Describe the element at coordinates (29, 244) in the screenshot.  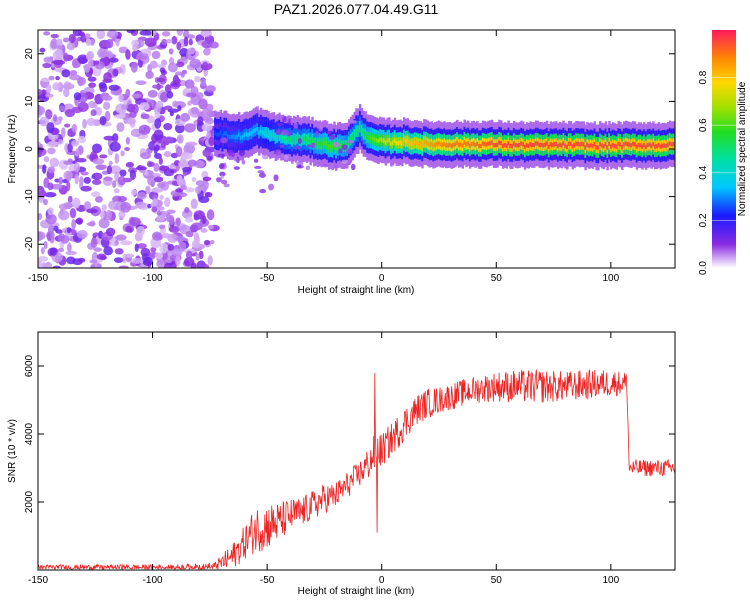
I see `spectrogram-ytick-label: -20` at that location.